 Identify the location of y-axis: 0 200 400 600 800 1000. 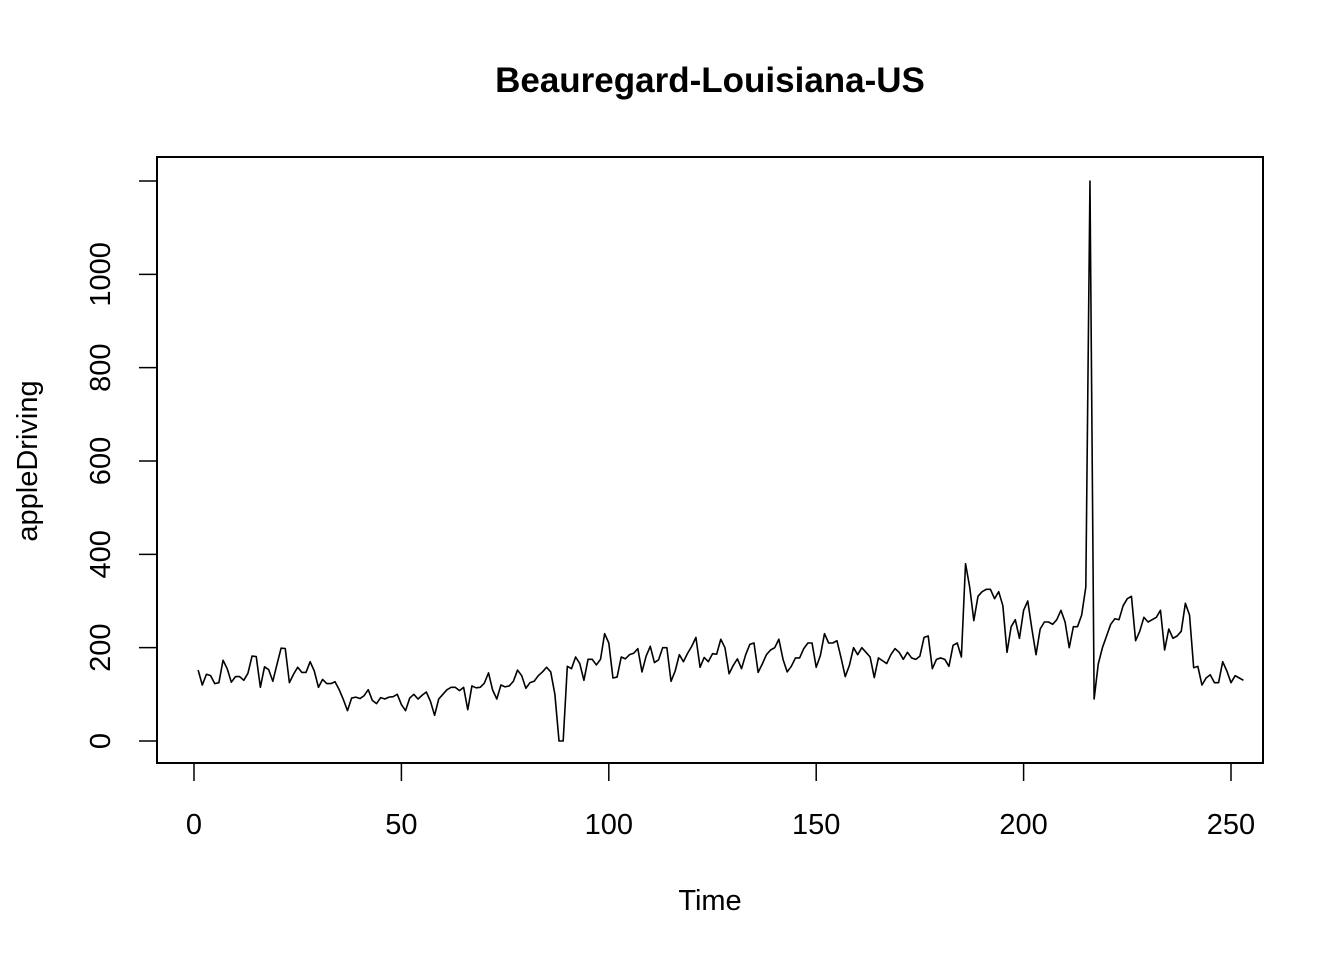
(121, 464).